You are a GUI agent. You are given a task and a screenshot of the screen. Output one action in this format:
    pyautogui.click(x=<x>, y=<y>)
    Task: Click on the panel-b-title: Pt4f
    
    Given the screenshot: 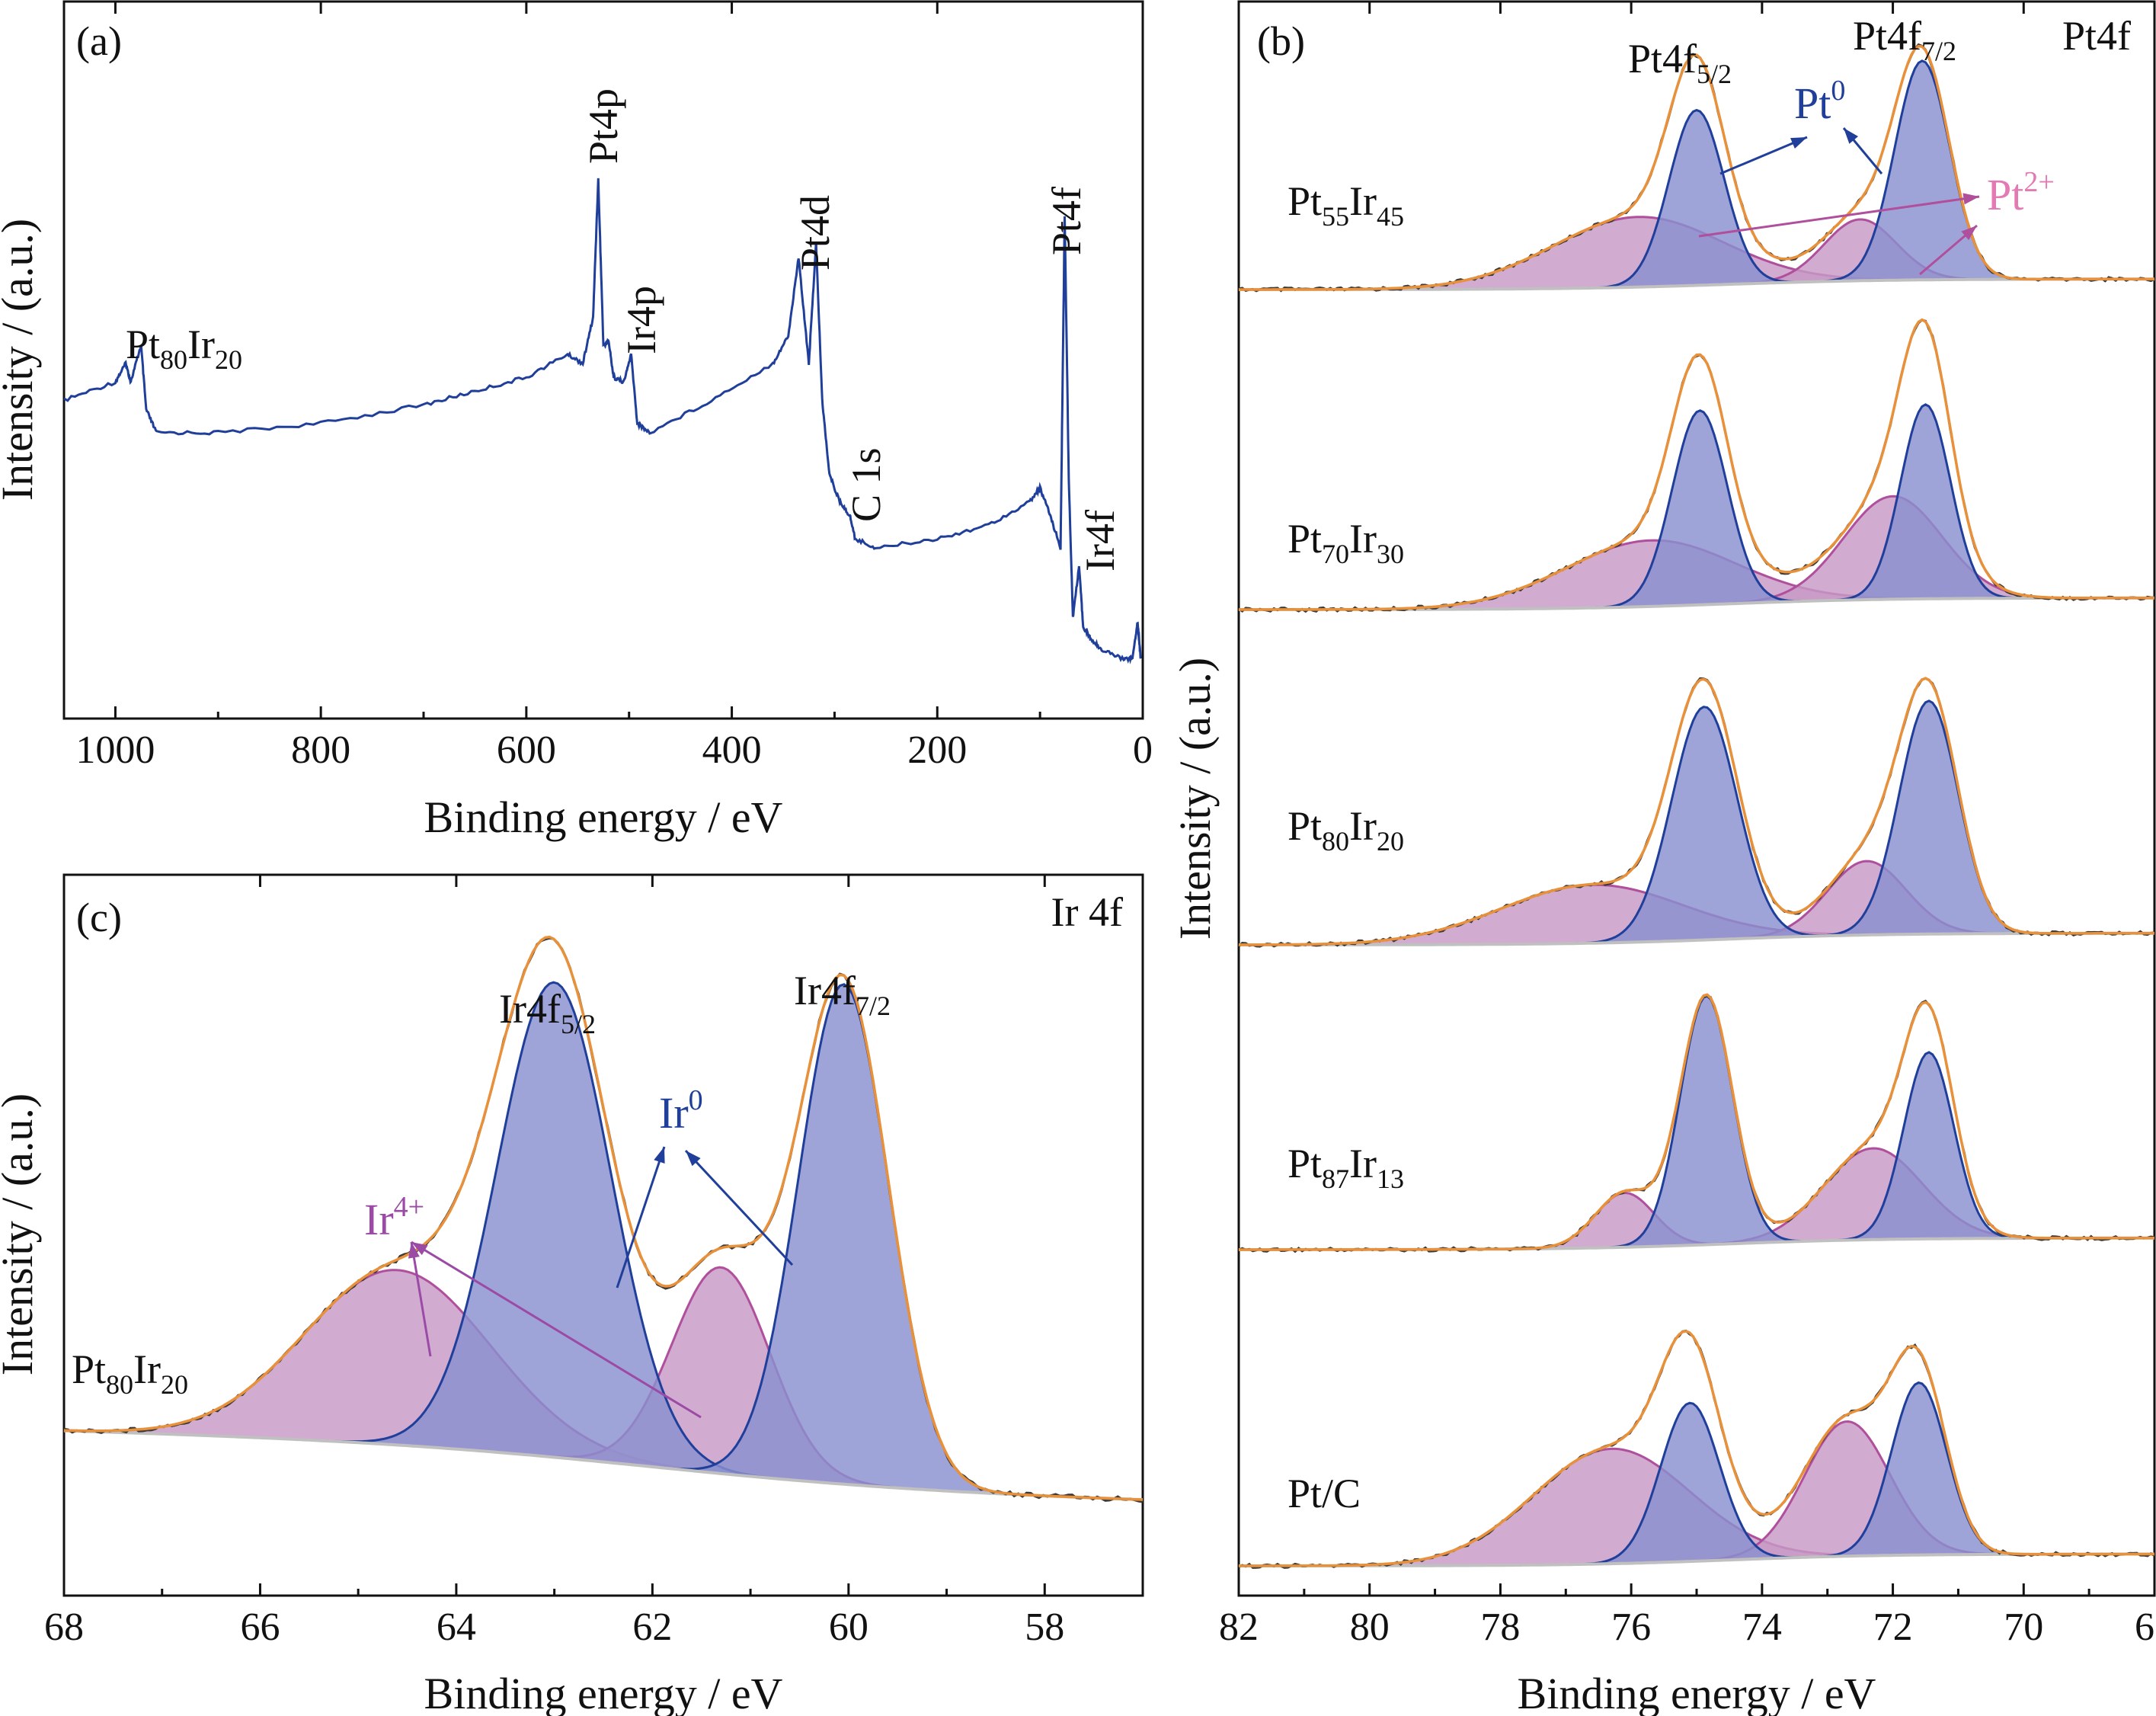 What is the action you would take?
    pyautogui.click(x=2096, y=36)
    